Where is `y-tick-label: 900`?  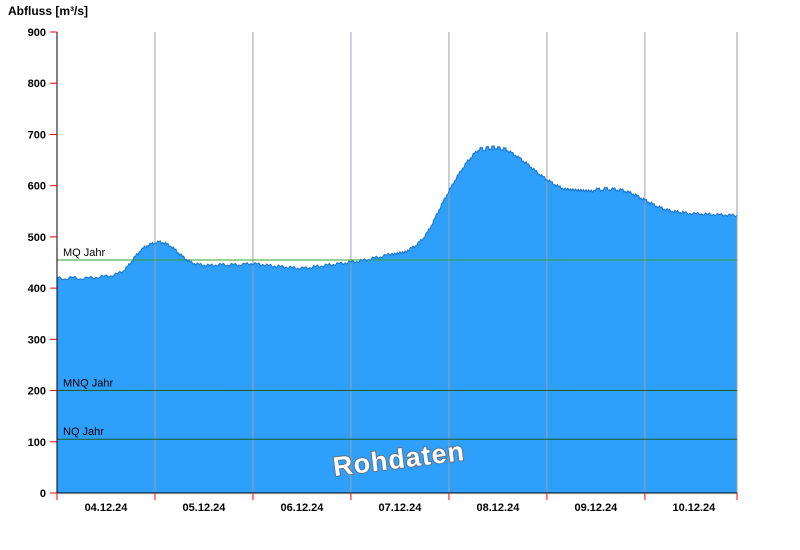
y-tick-label: 900 is located at coordinates (37, 33).